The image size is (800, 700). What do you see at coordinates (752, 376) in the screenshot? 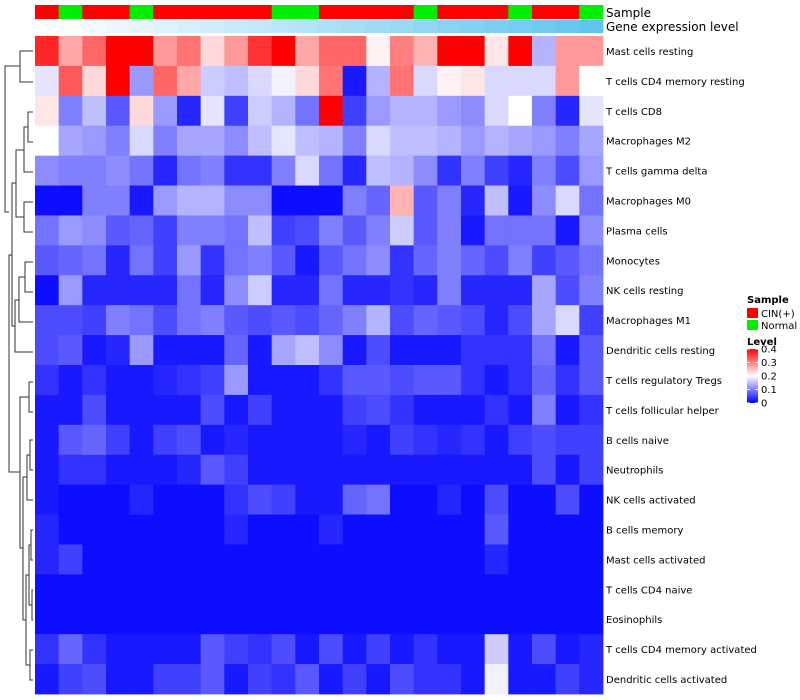
I see `legend-level-colorbar` at bounding box center [752, 376].